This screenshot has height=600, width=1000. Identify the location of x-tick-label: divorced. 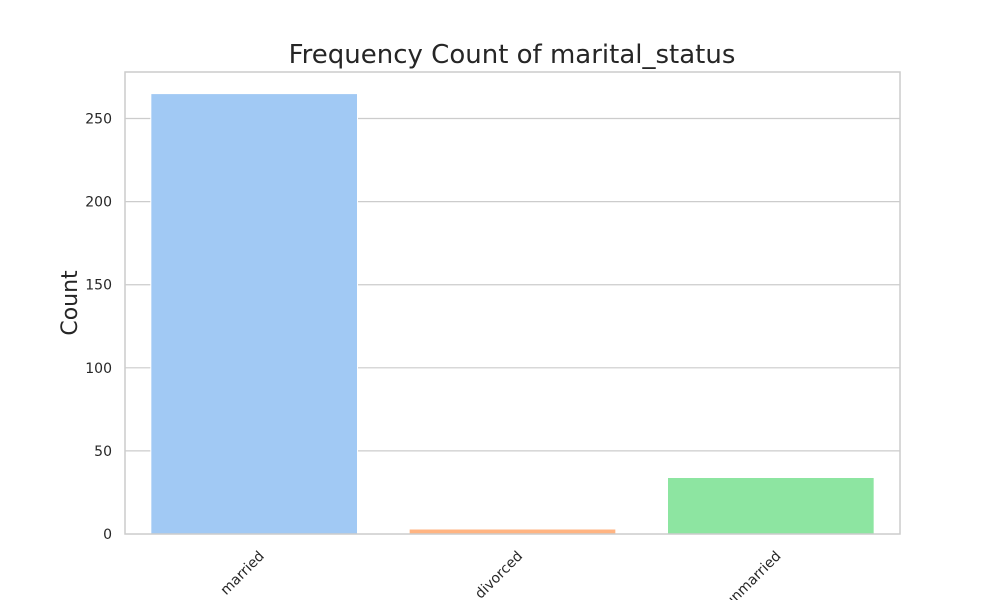
(499, 574).